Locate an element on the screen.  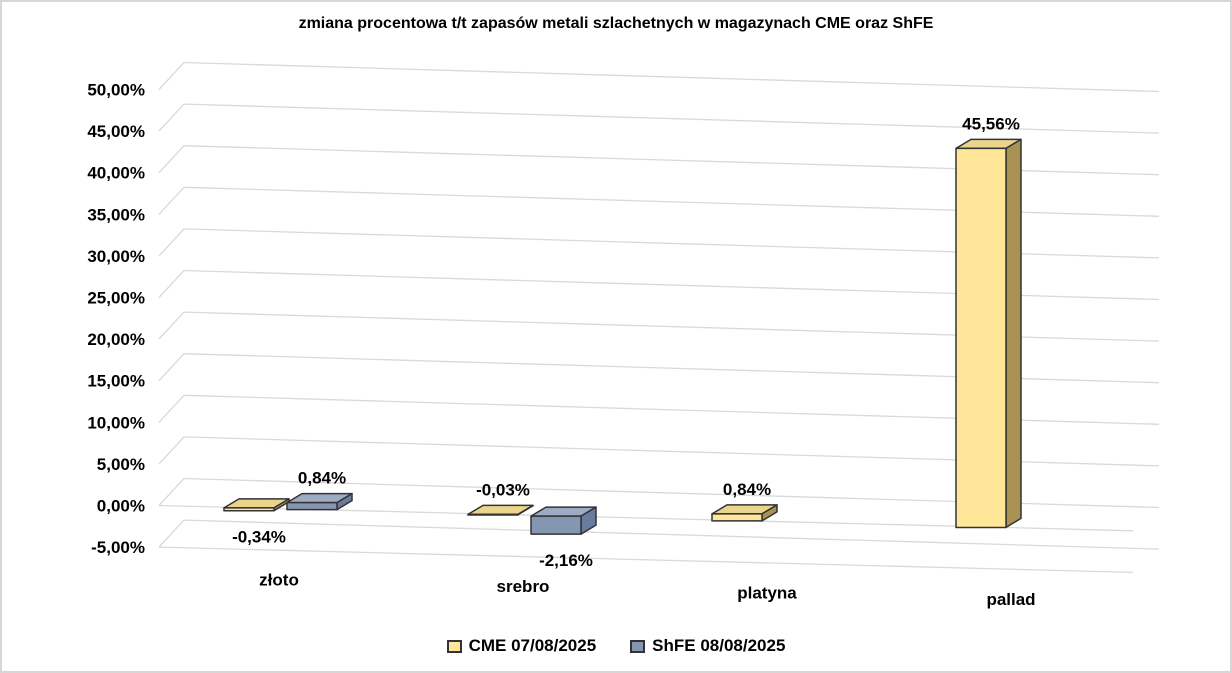
ytick-label-0: 0,00% is located at coordinates (121, 506).